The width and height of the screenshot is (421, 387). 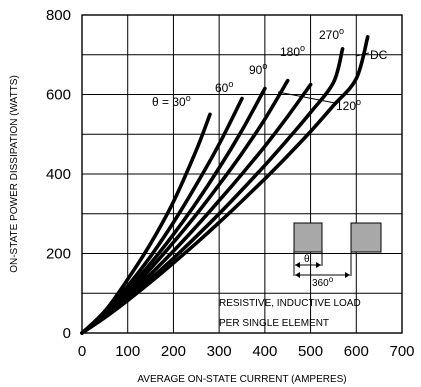 I want to click on x-axis-ticks: 0 100 200 300 400 500 600 700, so click(x=246, y=351).